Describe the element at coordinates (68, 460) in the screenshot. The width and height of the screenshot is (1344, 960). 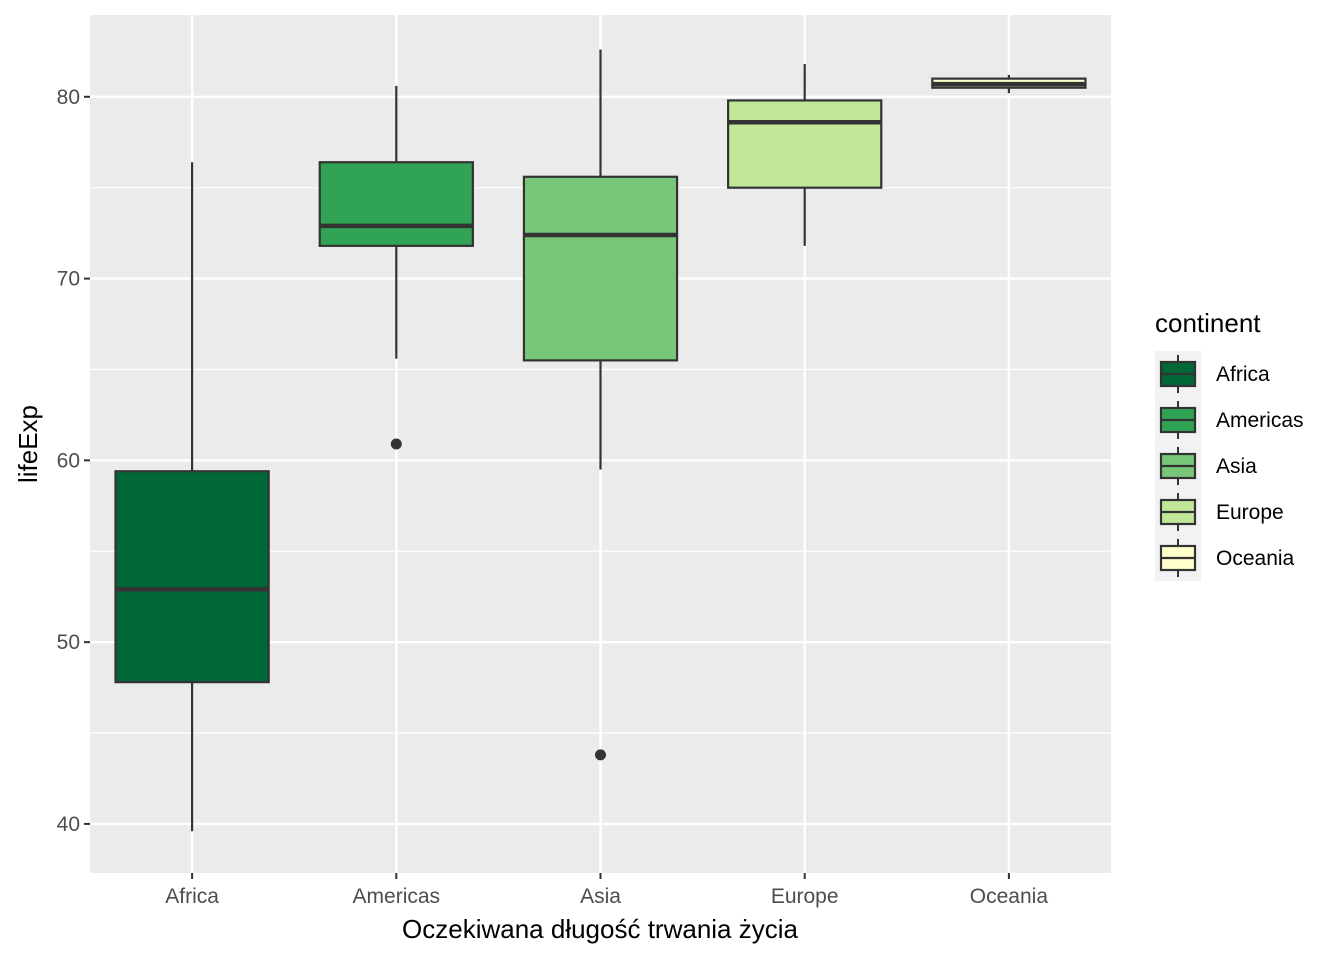
I see `y-tick-label: 60` at that location.